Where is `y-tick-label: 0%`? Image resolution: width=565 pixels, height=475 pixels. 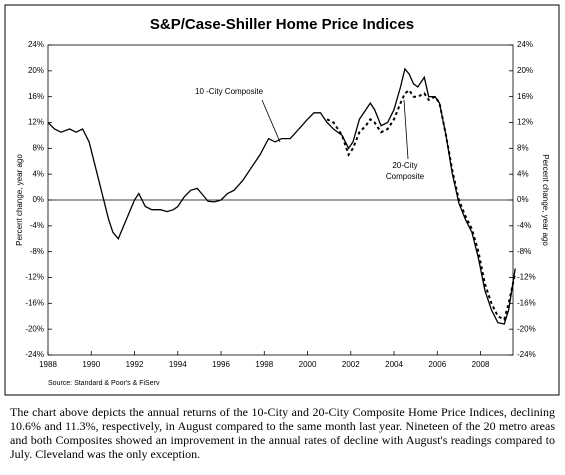 y-tick-label: 0% is located at coordinates (38, 199).